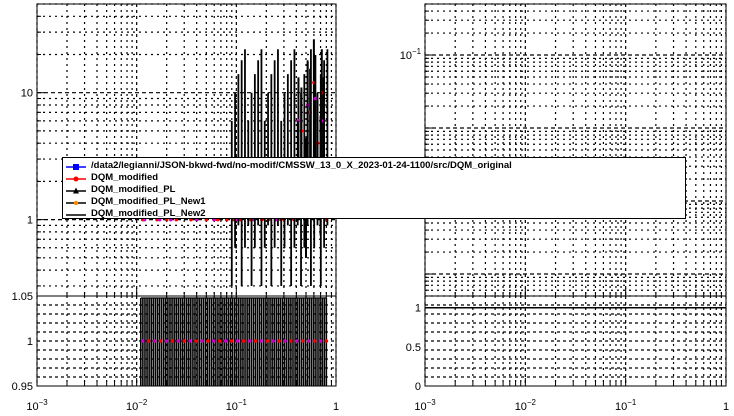  I want to click on y-tick-label: 0, so click(418, 387).